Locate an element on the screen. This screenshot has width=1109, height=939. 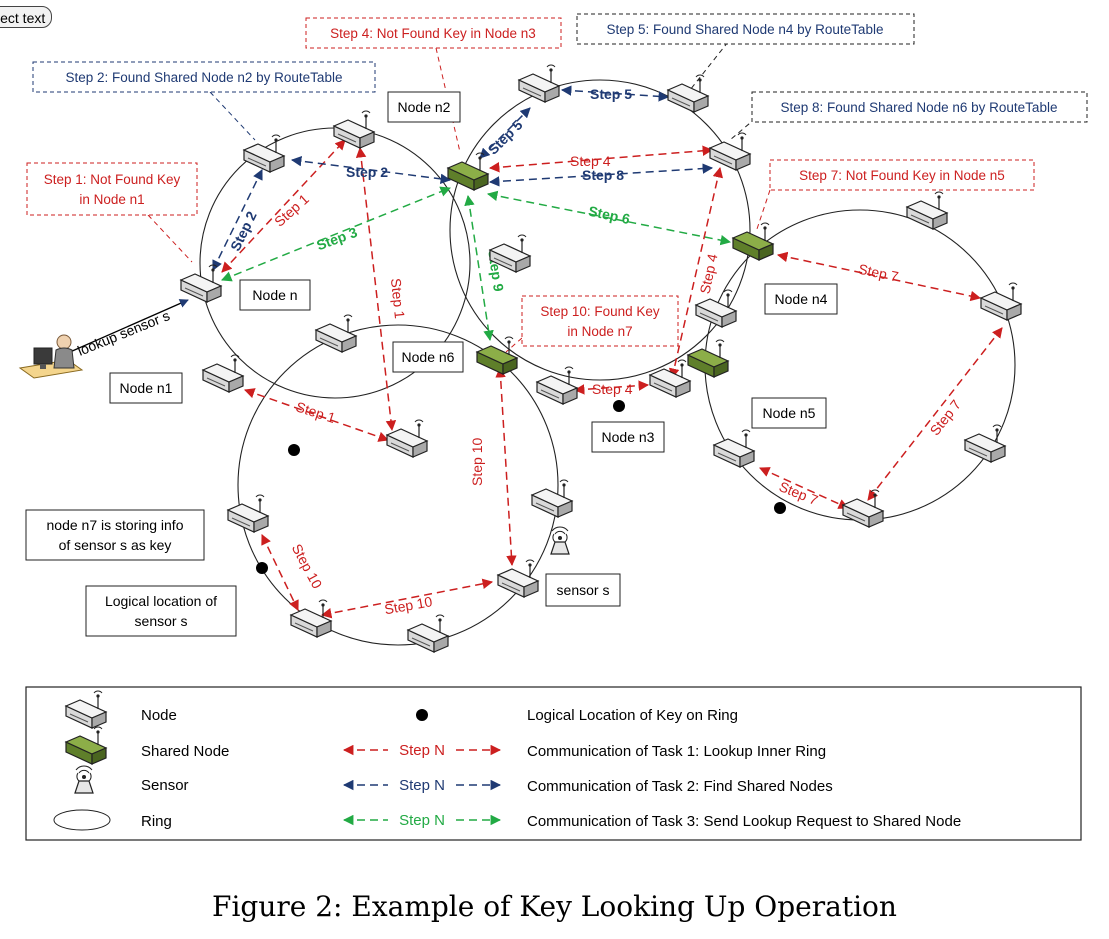
legend-ring-icon is located at coordinates (82, 820).